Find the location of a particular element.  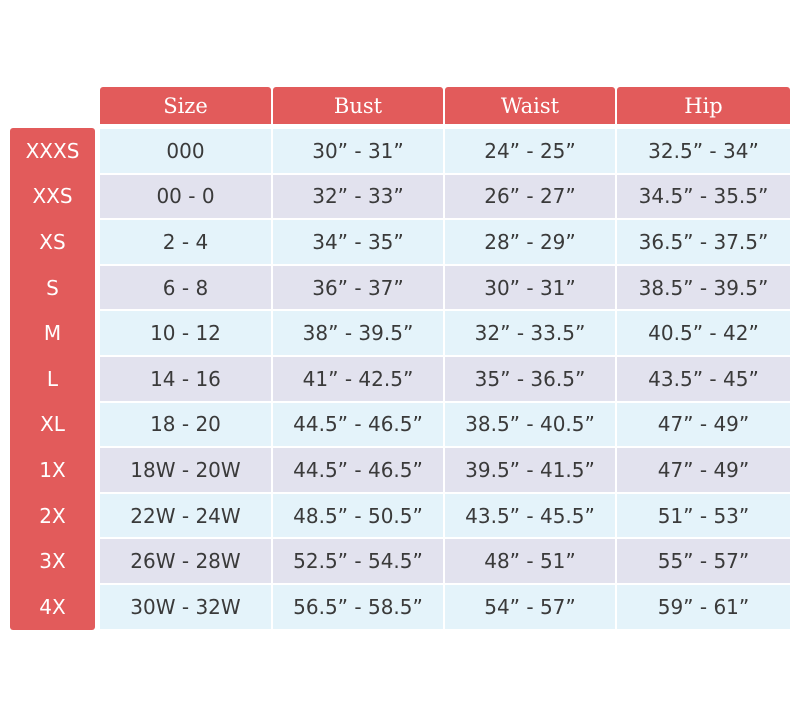

table-cell: 32.5” - 34” is located at coordinates (703, 151).